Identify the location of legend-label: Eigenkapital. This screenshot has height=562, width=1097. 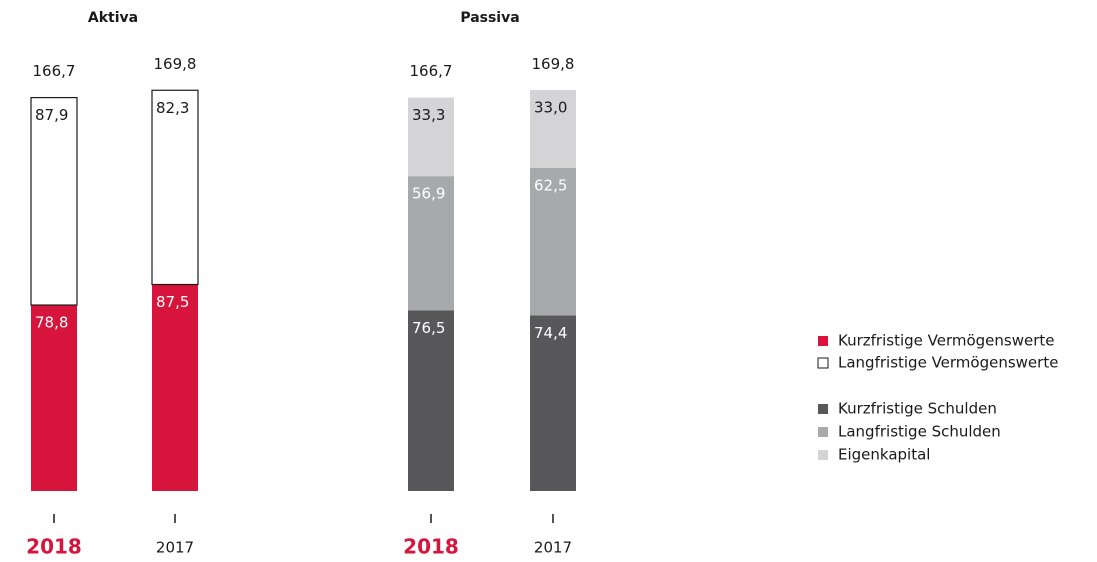
(884, 455).